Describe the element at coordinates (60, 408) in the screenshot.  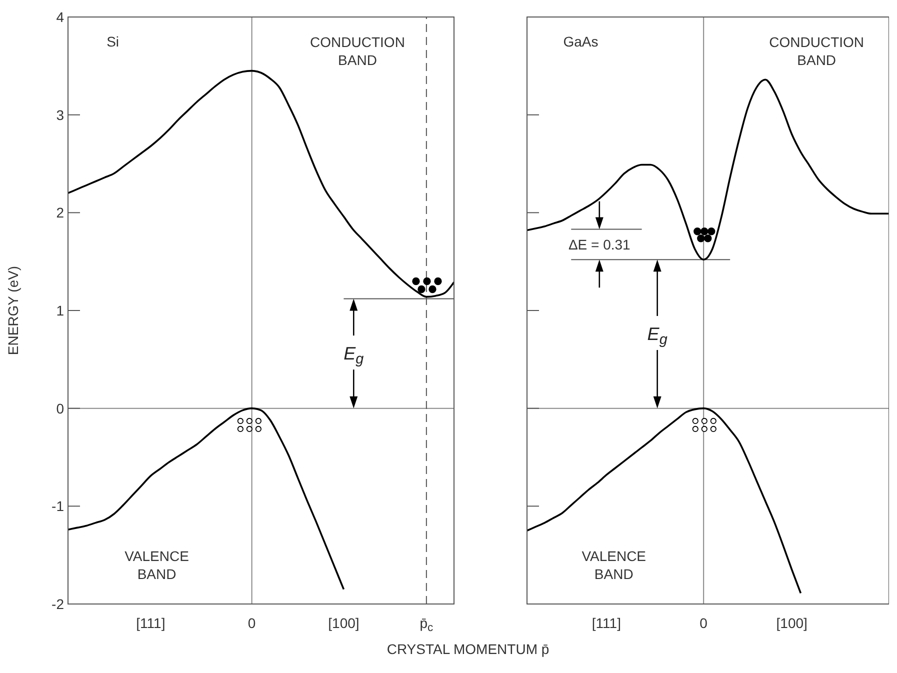
I see `y-tick-label: 0` at that location.